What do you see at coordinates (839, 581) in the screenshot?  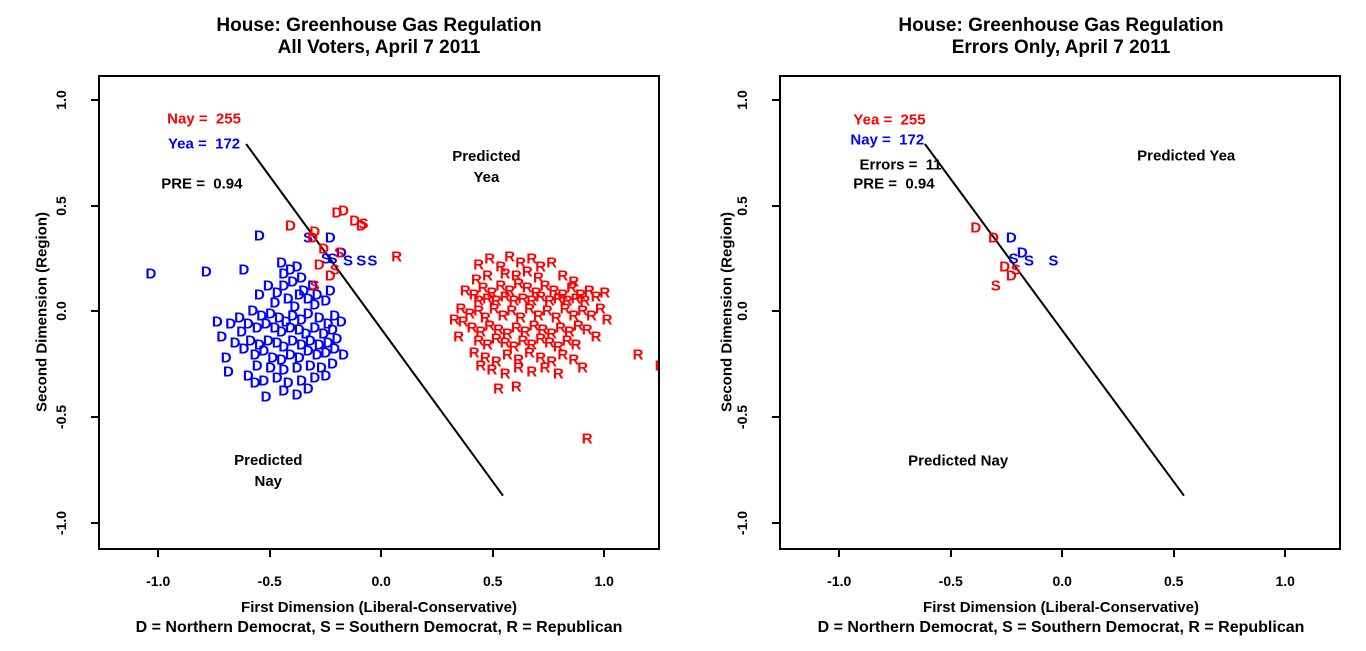 I see `x-tick-label: -1.0` at bounding box center [839, 581].